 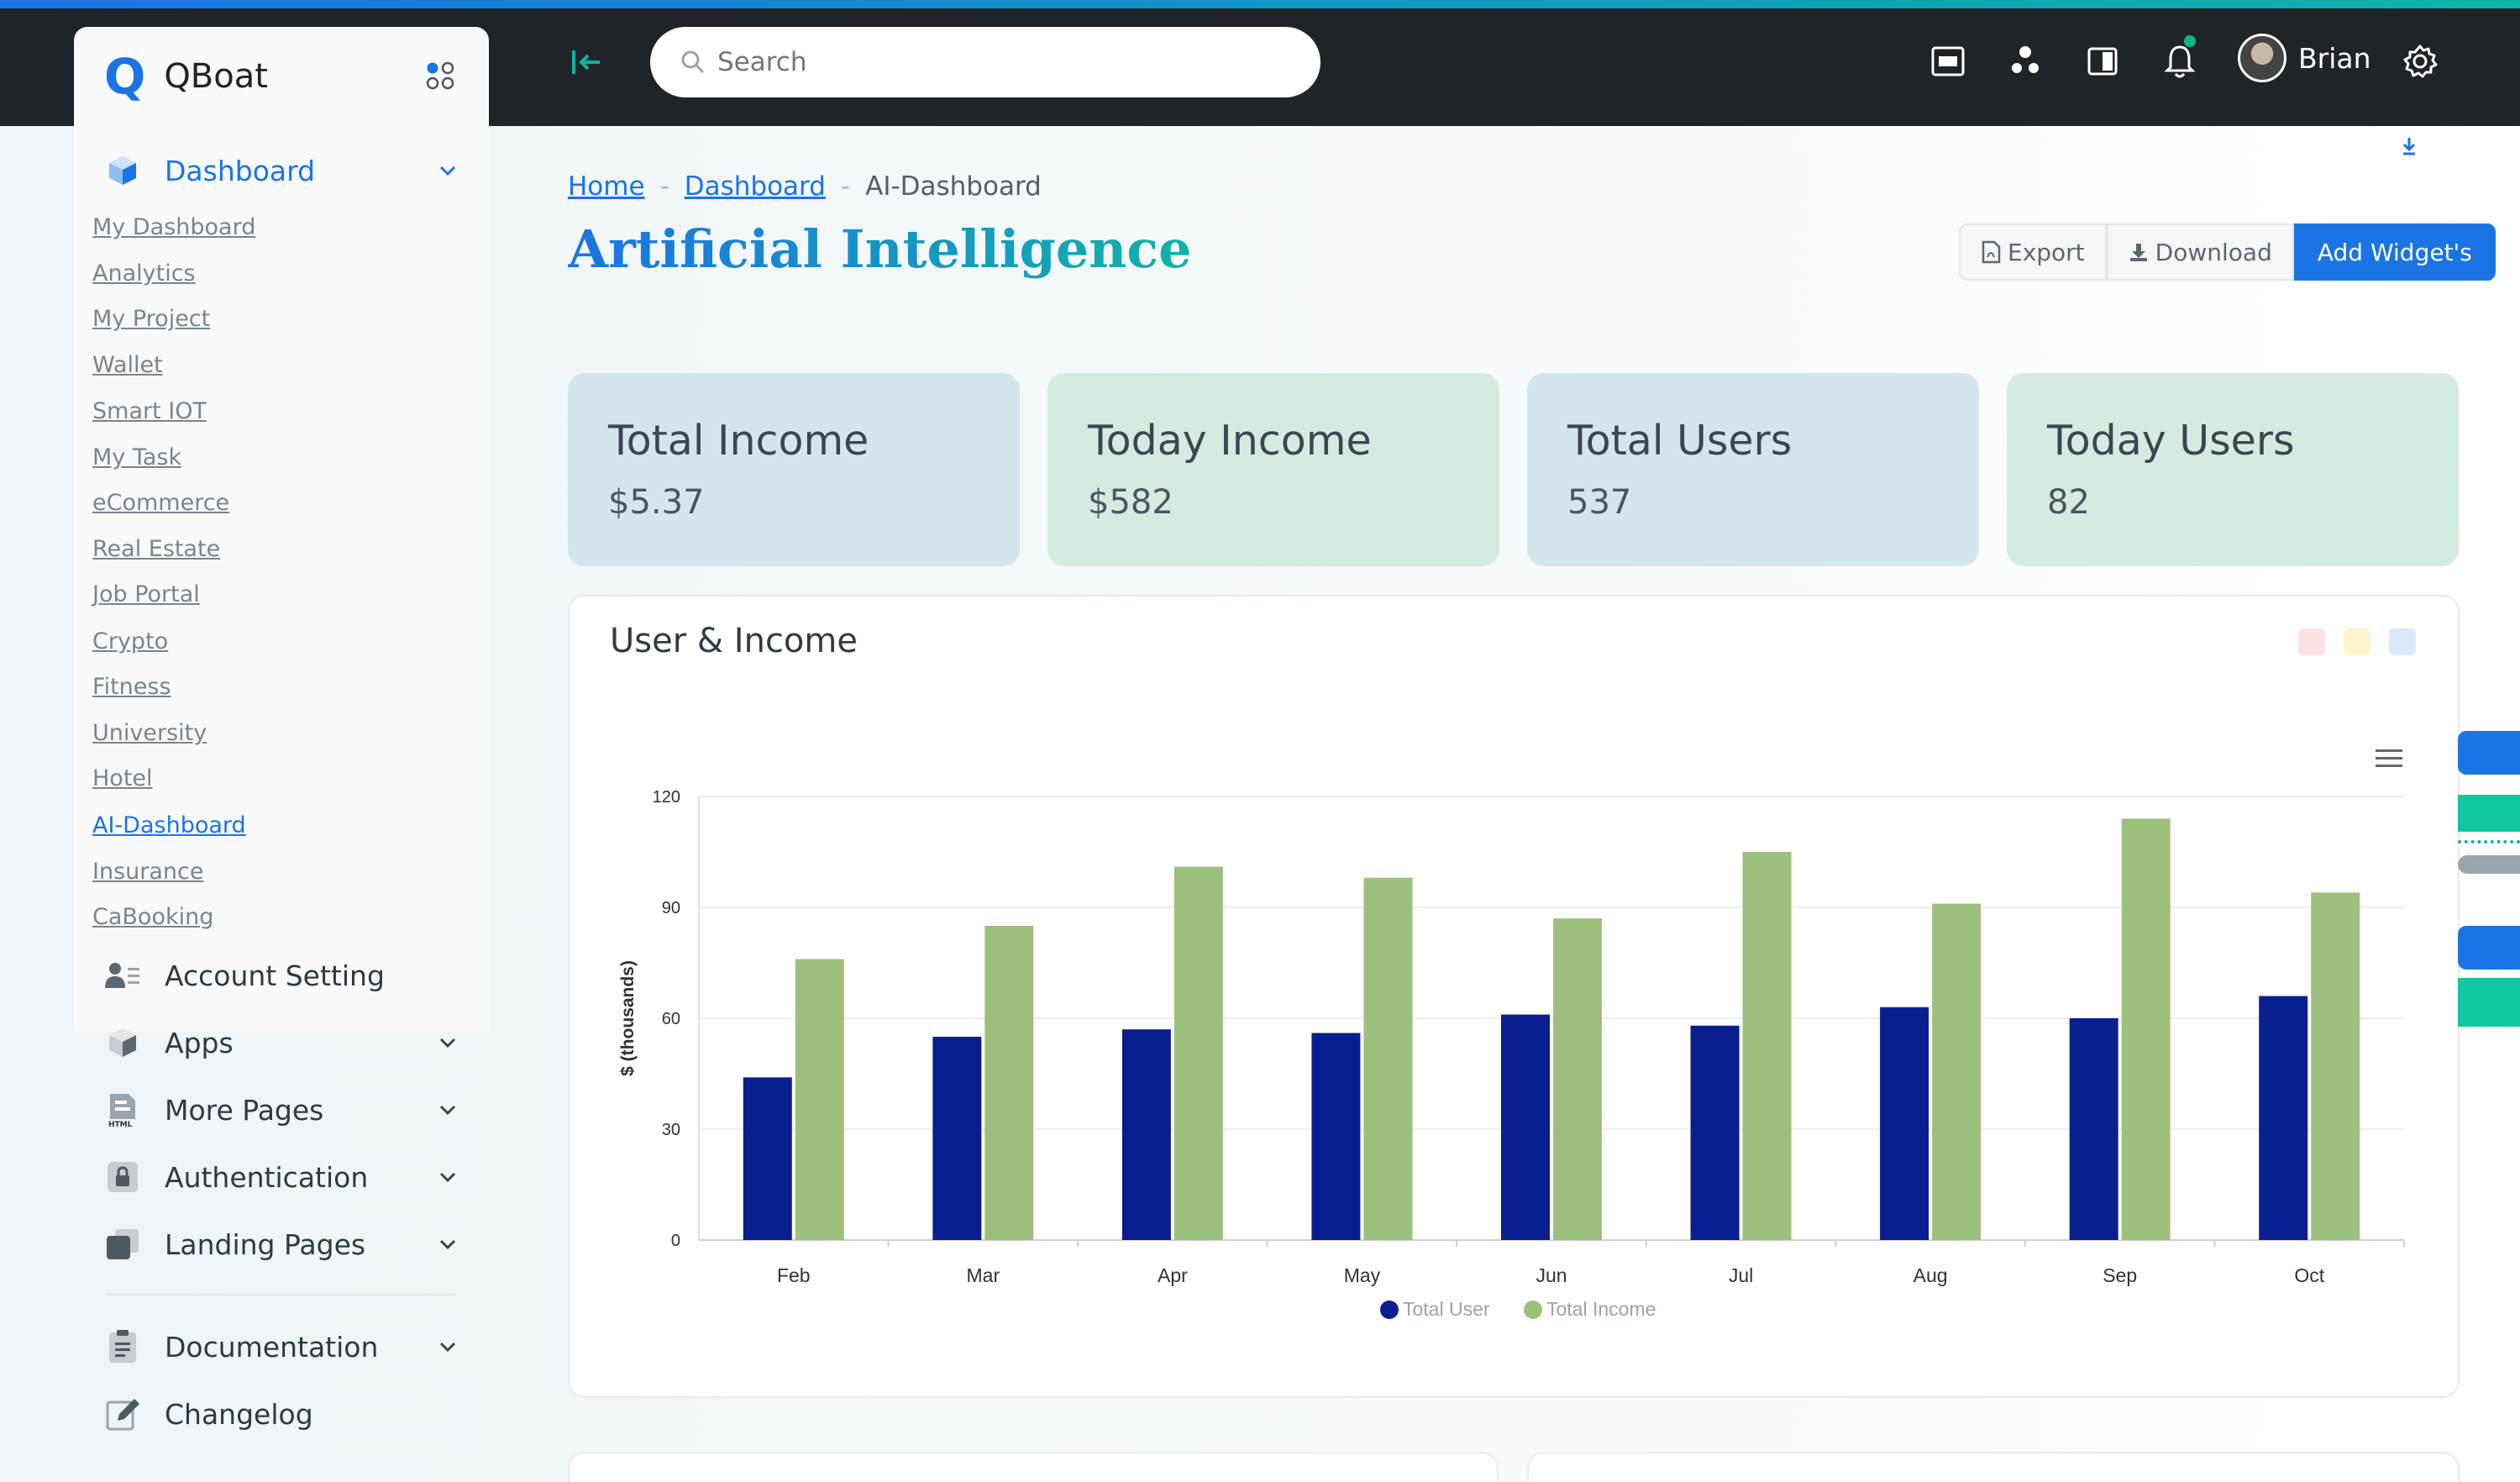 What do you see at coordinates (794, 469) in the screenshot?
I see `stat-card-total-income: Total Income $5.37` at bounding box center [794, 469].